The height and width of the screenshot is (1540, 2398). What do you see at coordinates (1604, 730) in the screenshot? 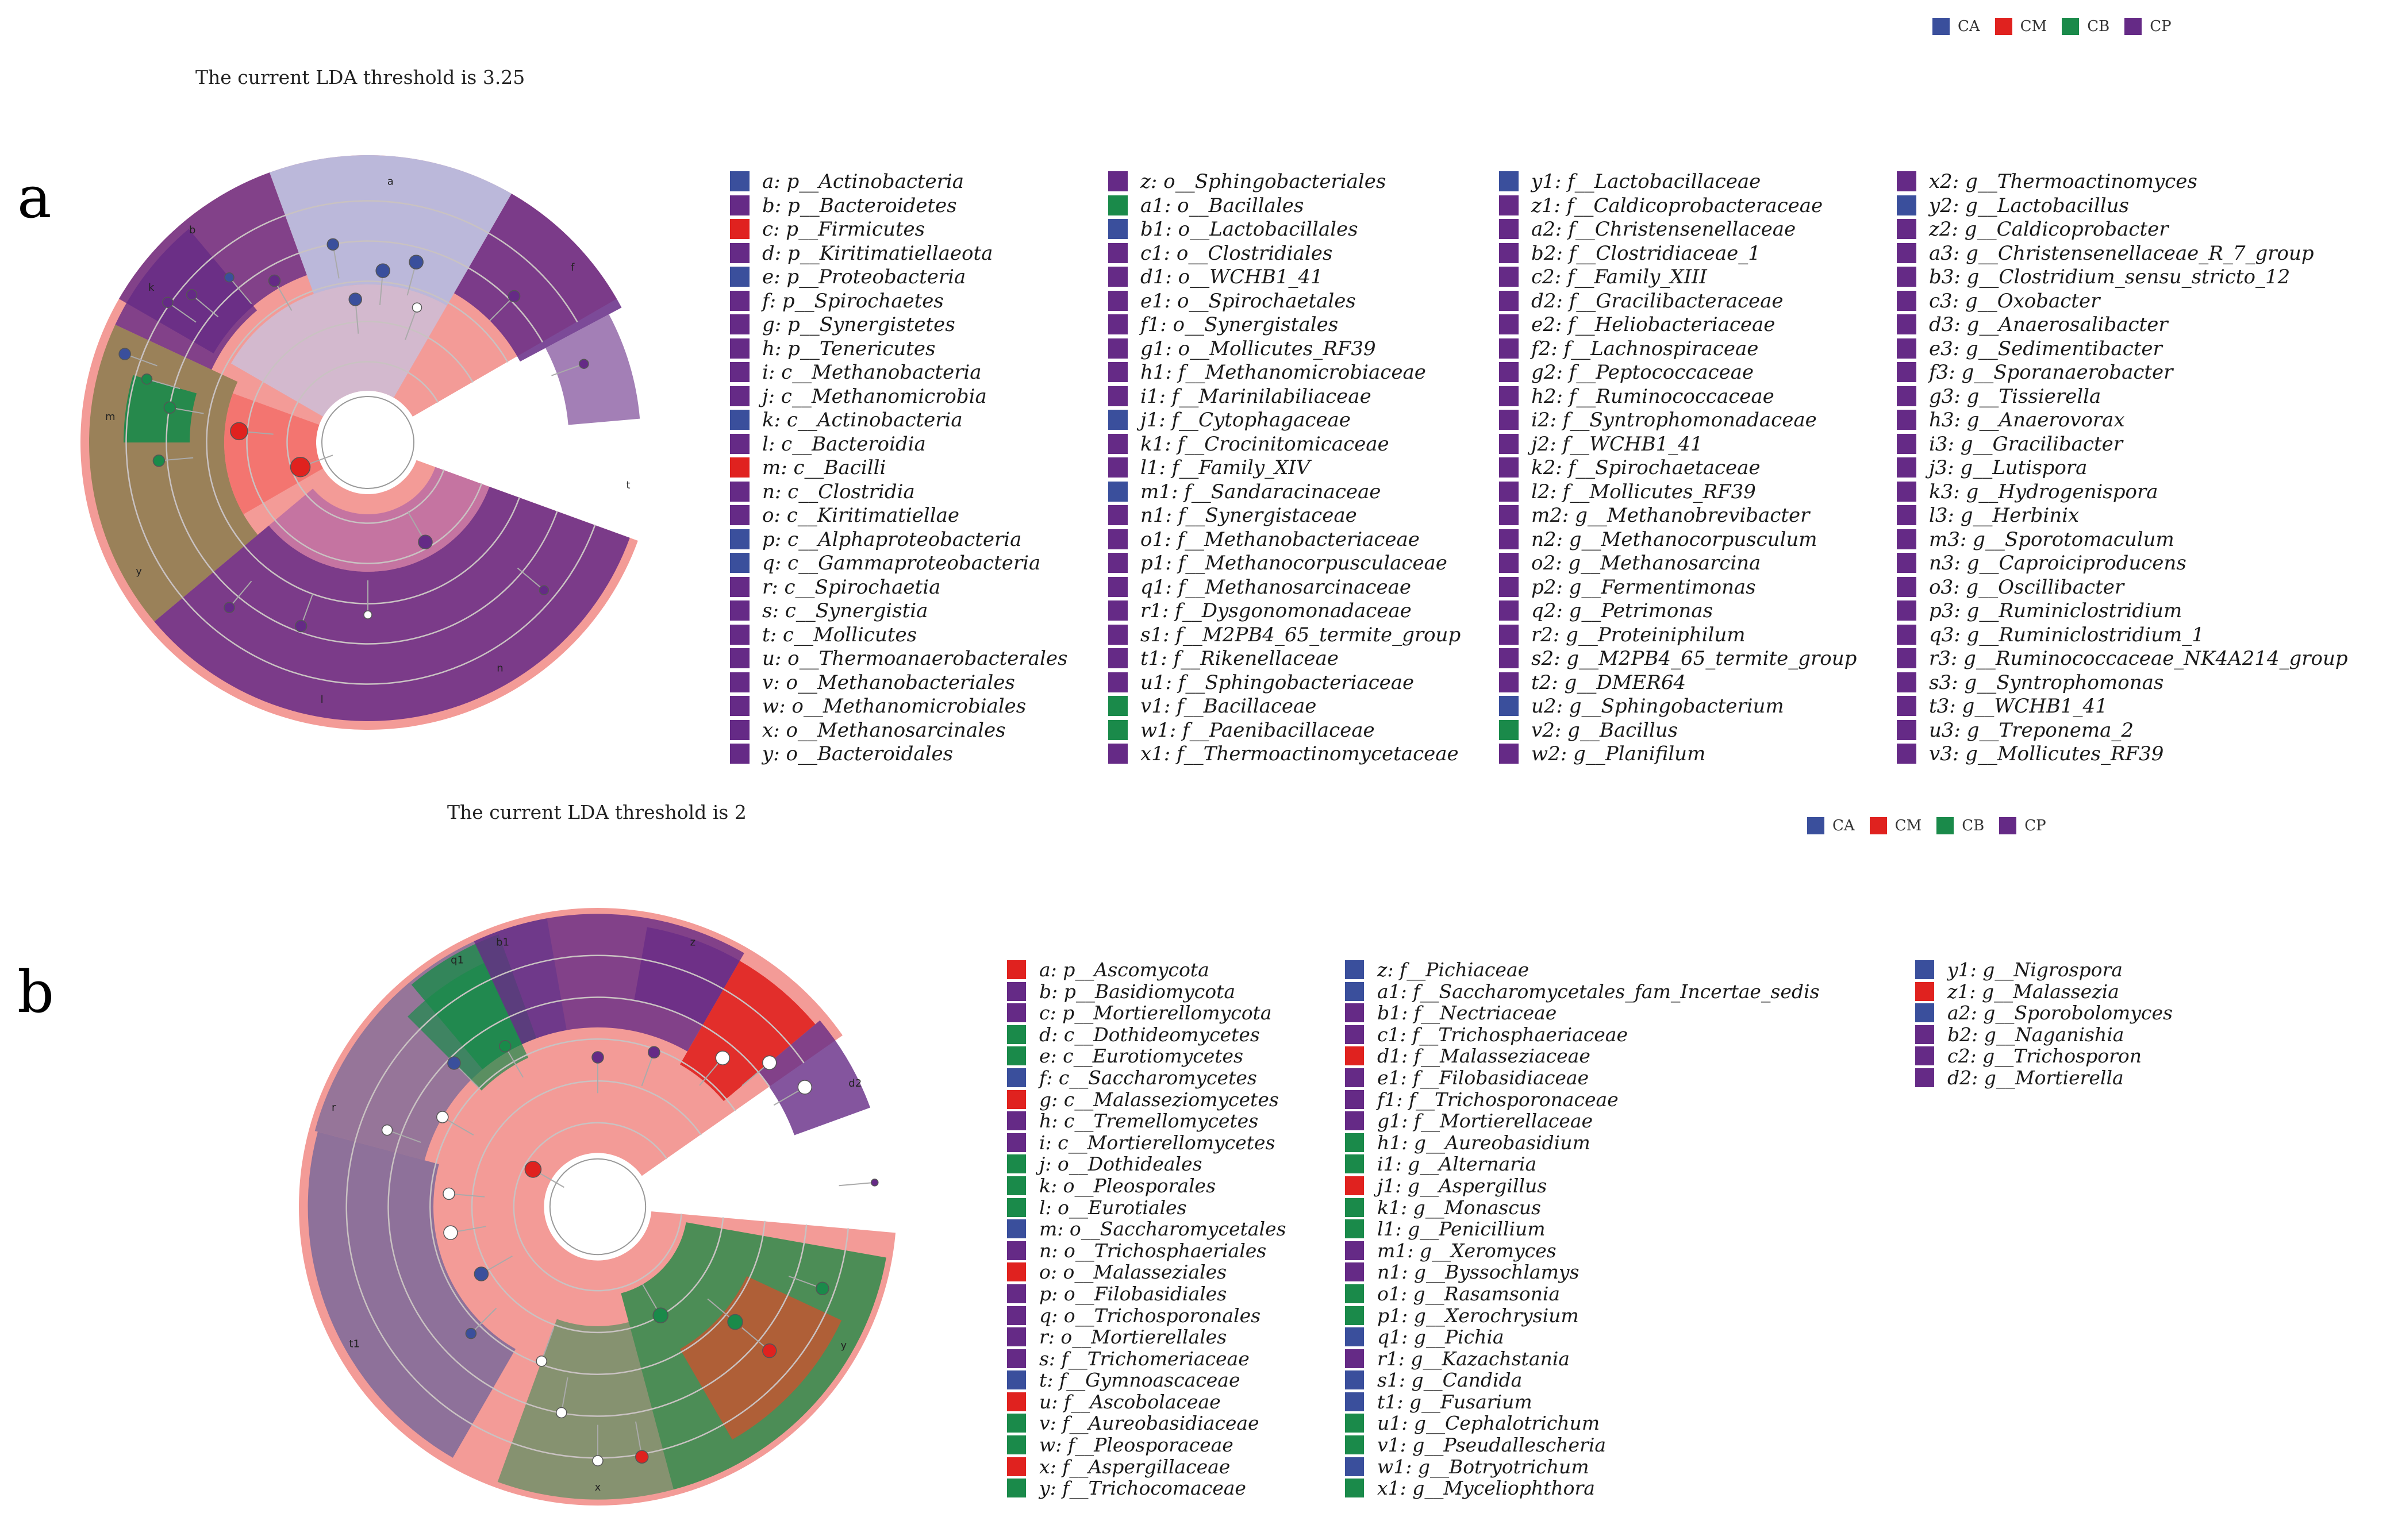
I see `taxon-label: v2: g__Bacillus` at bounding box center [1604, 730].